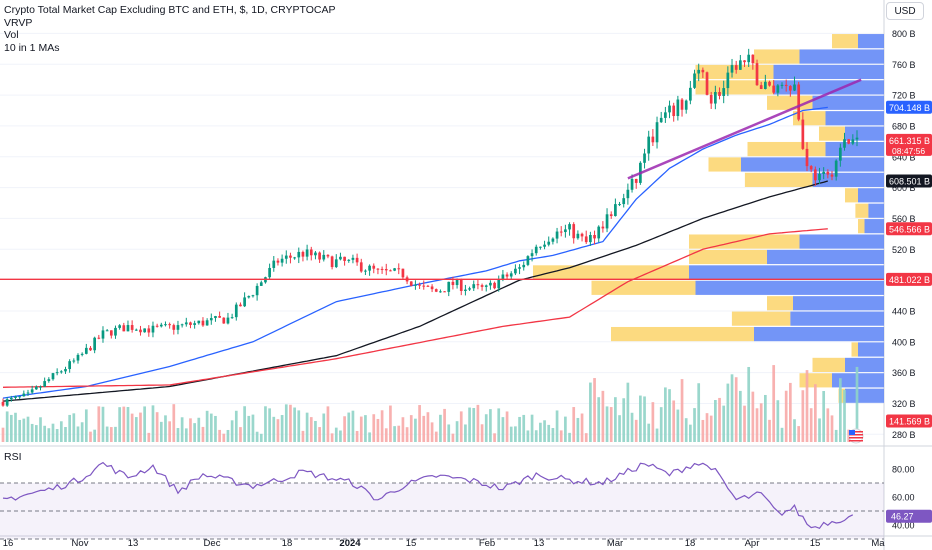 Image resolution: width=932 pixels, height=550 pixels. Describe the element at coordinates (442, 500) in the screenshot. I see `rsi-pane` at that location.